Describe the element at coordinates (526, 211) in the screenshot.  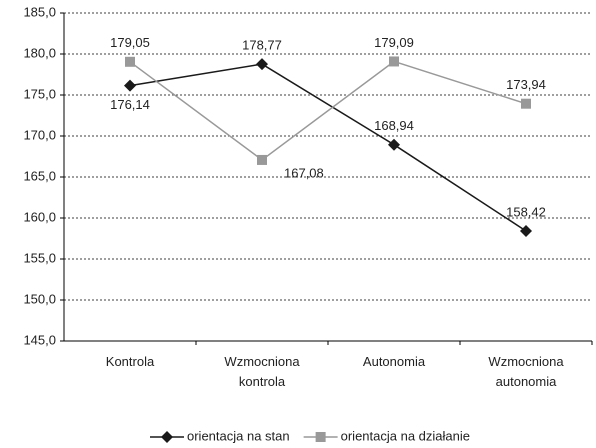
I see `data-label: 158,42` at that location.